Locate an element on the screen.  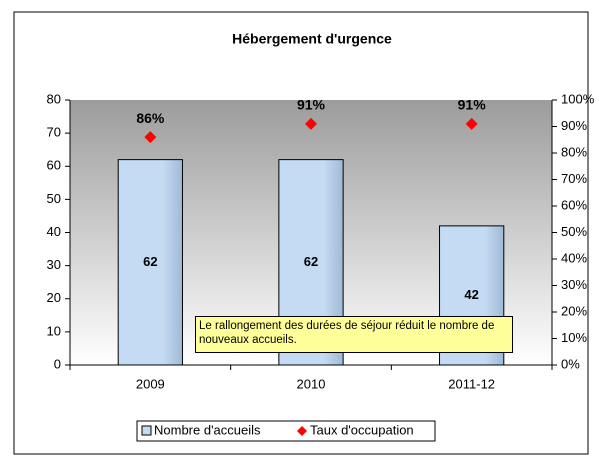
legend-label: Nombre d'accueils is located at coordinates (207, 429).